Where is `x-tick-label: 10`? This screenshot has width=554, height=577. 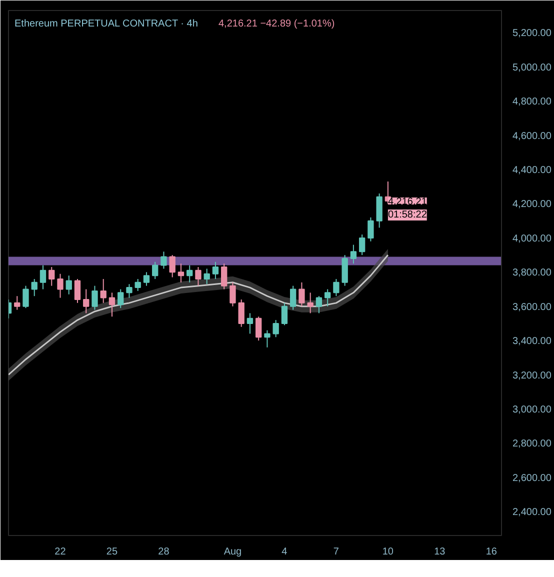 x-tick-label: 10 is located at coordinates (388, 552).